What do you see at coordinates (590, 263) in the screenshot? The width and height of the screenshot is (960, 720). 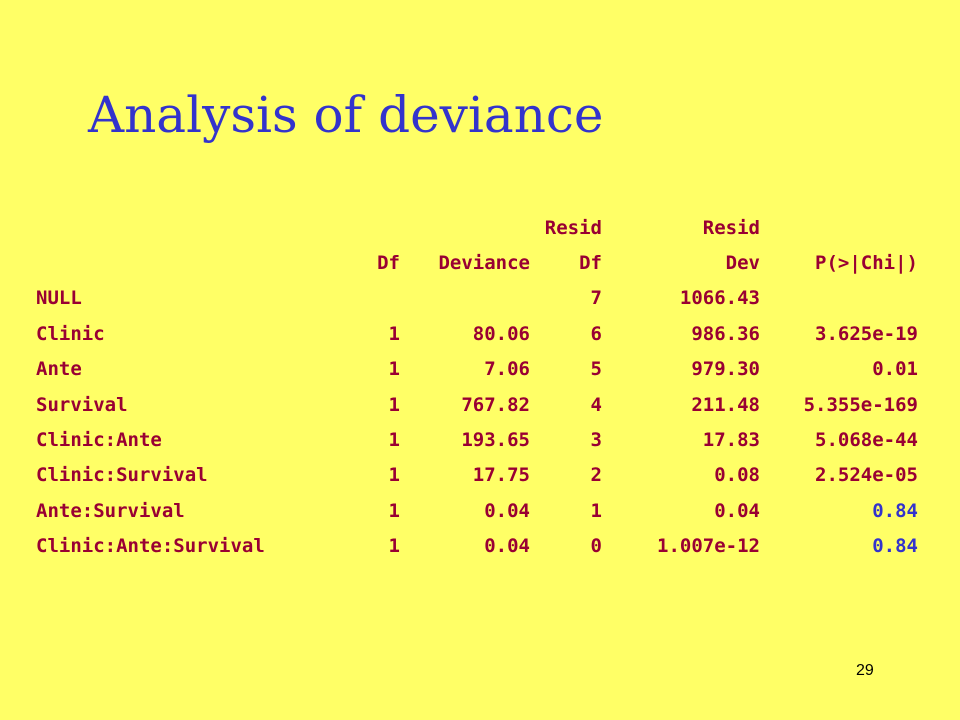 I see `header-resid-df: Df` at bounding box center [590, 263].